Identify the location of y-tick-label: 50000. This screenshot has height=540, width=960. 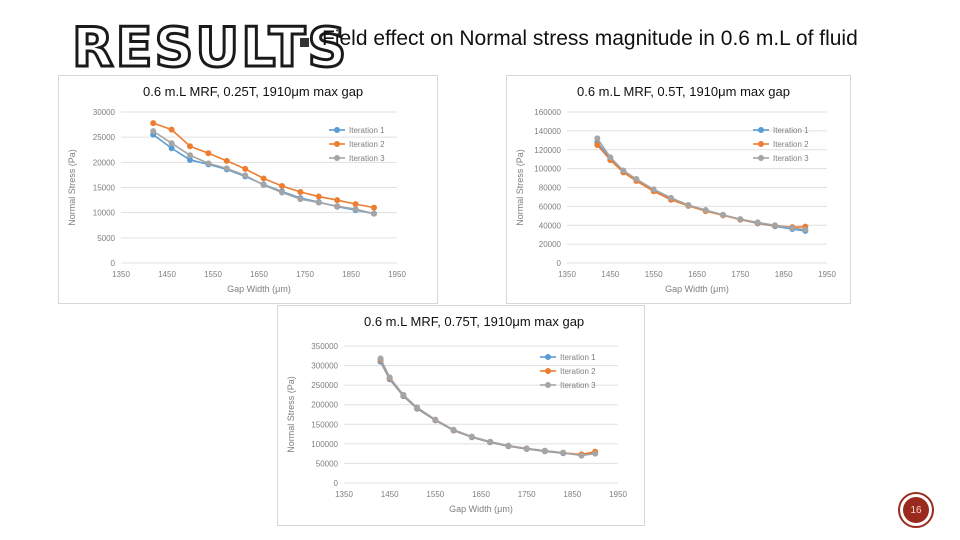
(327, 463).